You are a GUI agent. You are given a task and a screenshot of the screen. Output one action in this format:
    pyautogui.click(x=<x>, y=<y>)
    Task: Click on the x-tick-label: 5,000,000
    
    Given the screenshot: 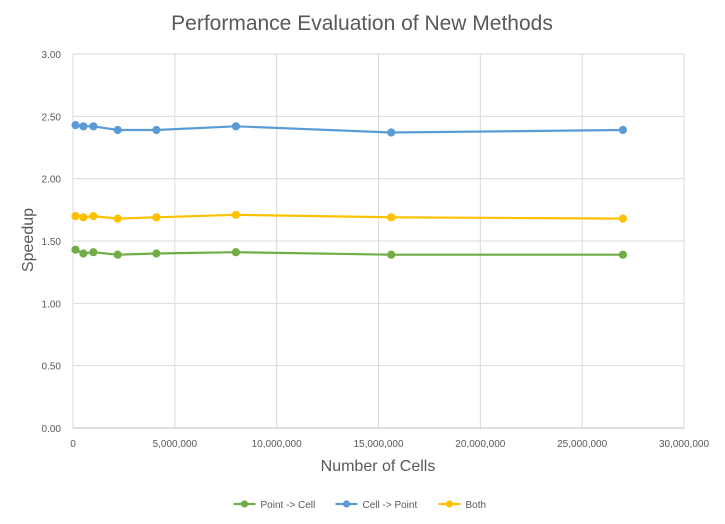 What is the action you would take?
    pyautogui.click(x=175, y=444)
    